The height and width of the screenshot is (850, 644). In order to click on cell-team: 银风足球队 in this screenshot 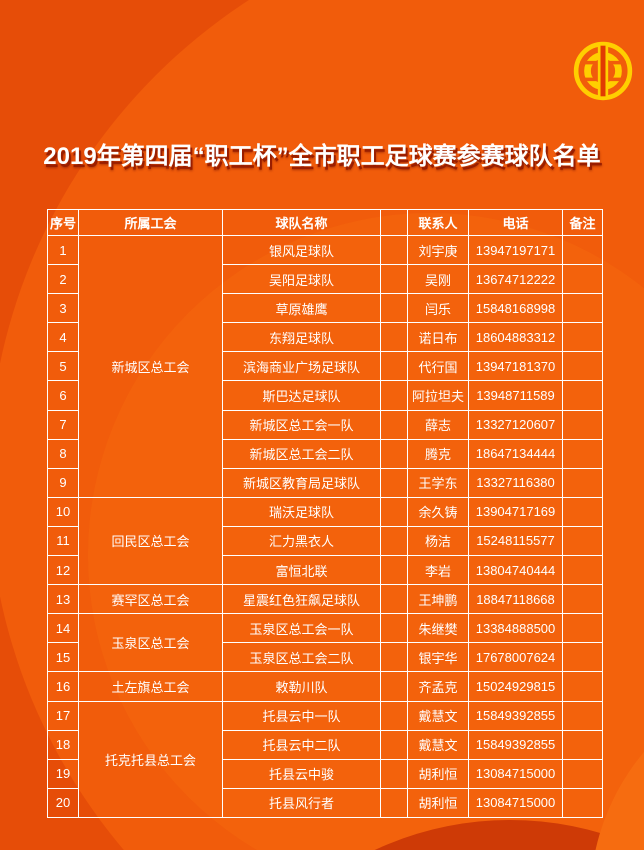, I will do `click(301, 250)`.